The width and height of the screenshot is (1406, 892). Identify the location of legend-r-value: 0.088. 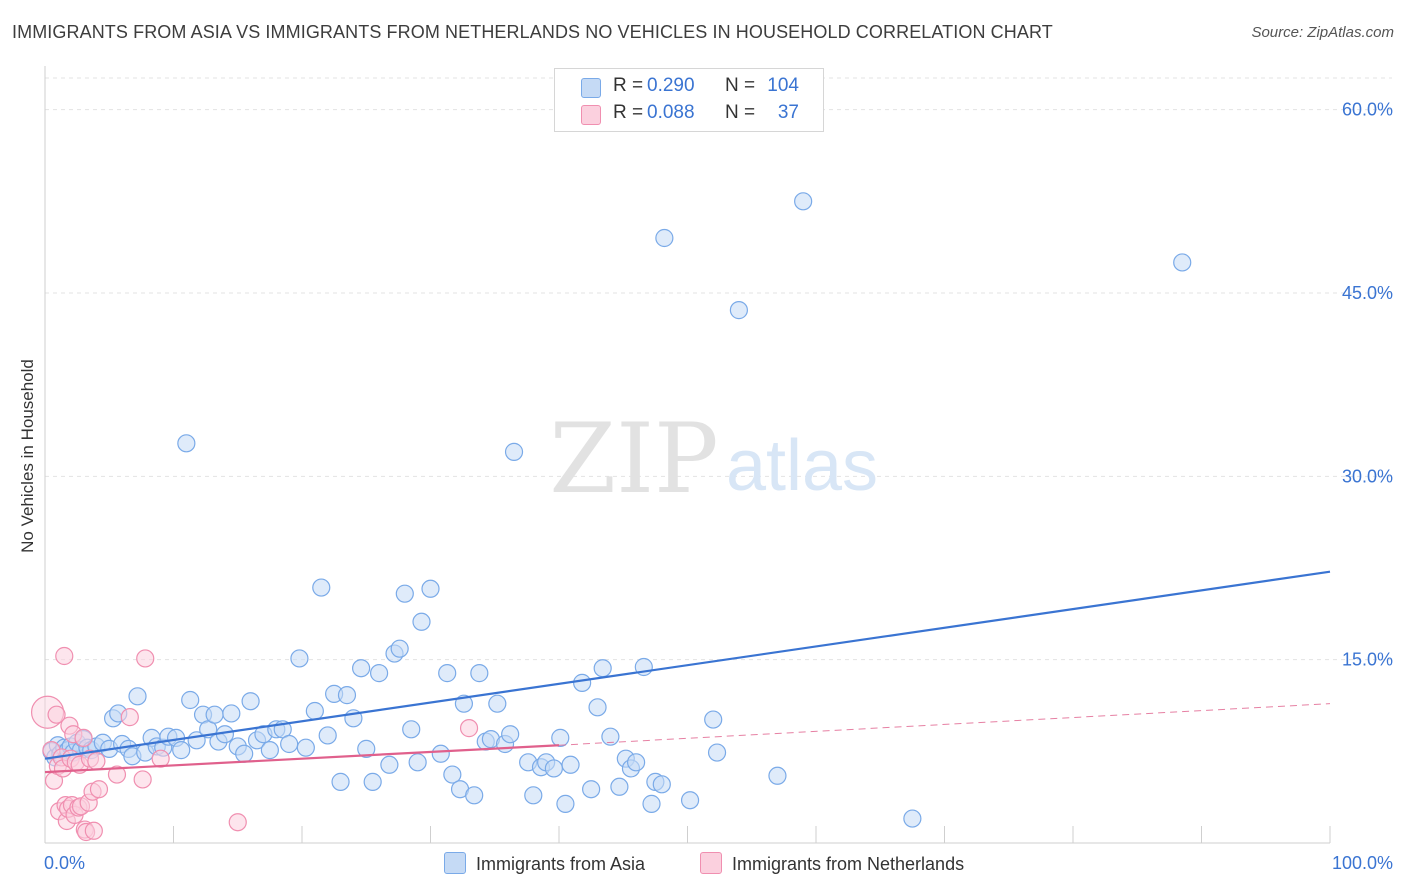
(671, 112).